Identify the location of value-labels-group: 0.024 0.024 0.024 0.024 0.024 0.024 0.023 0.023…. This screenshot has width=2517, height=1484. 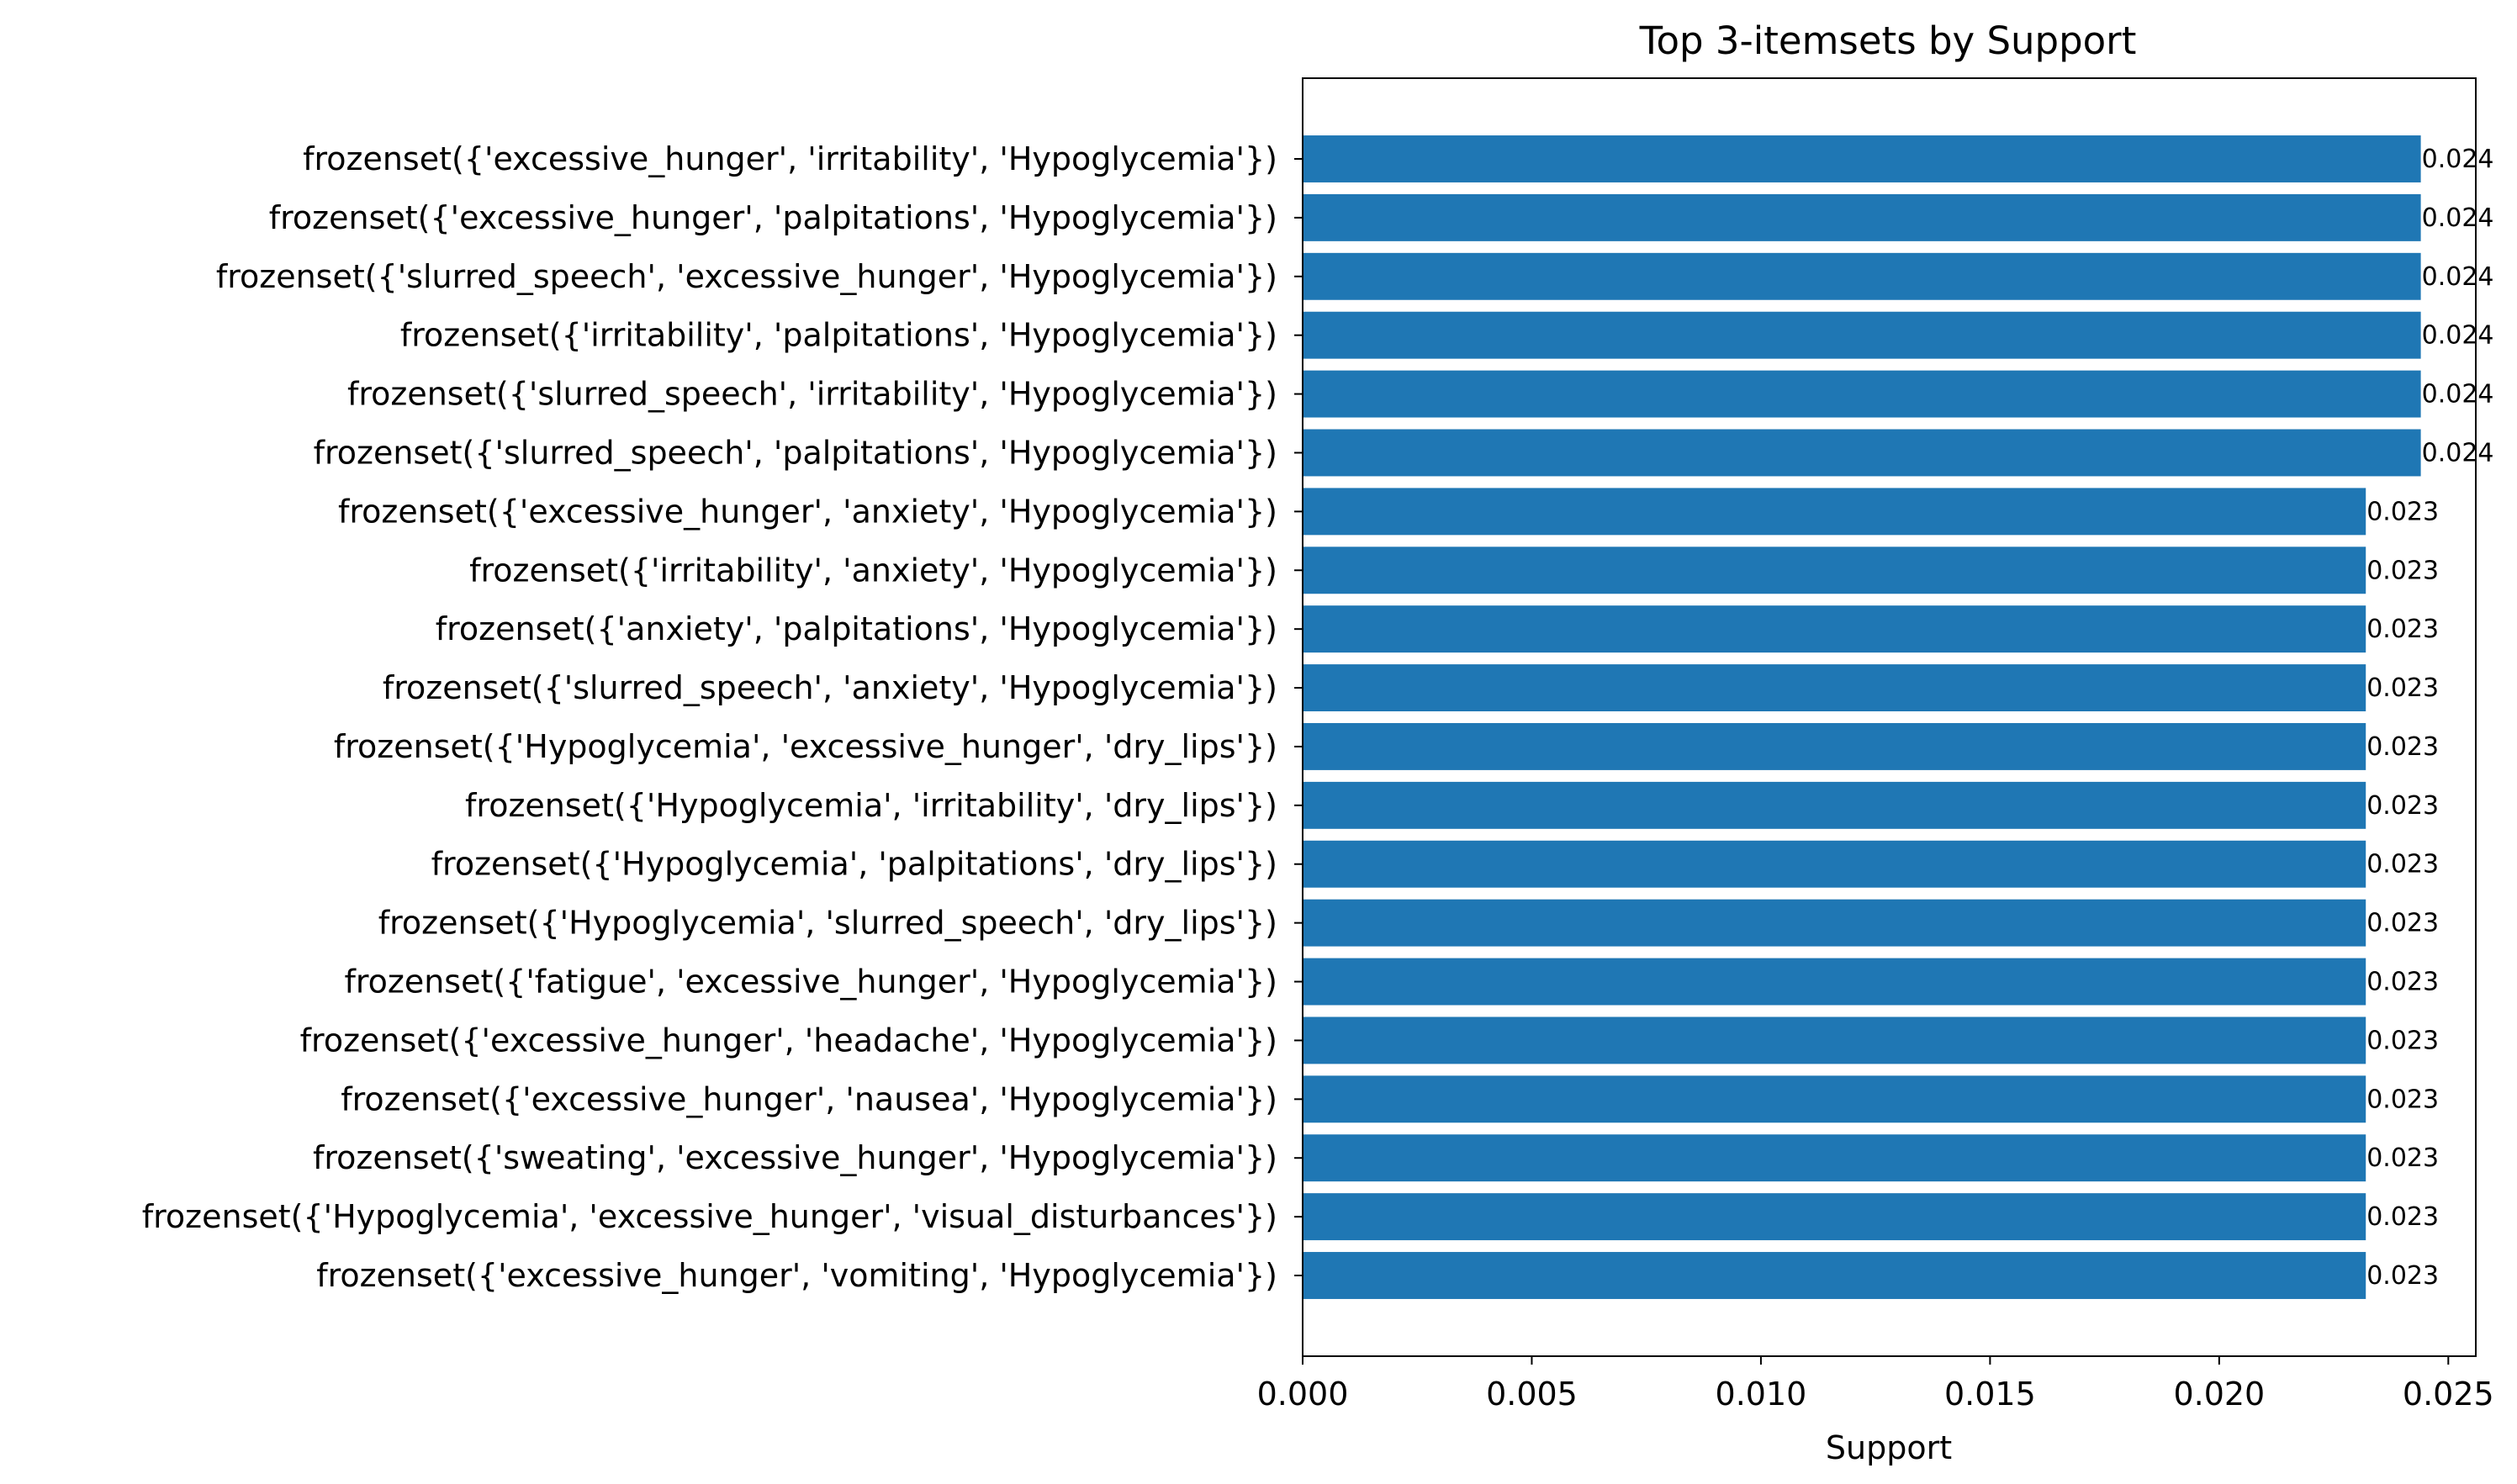
(2429, 718).